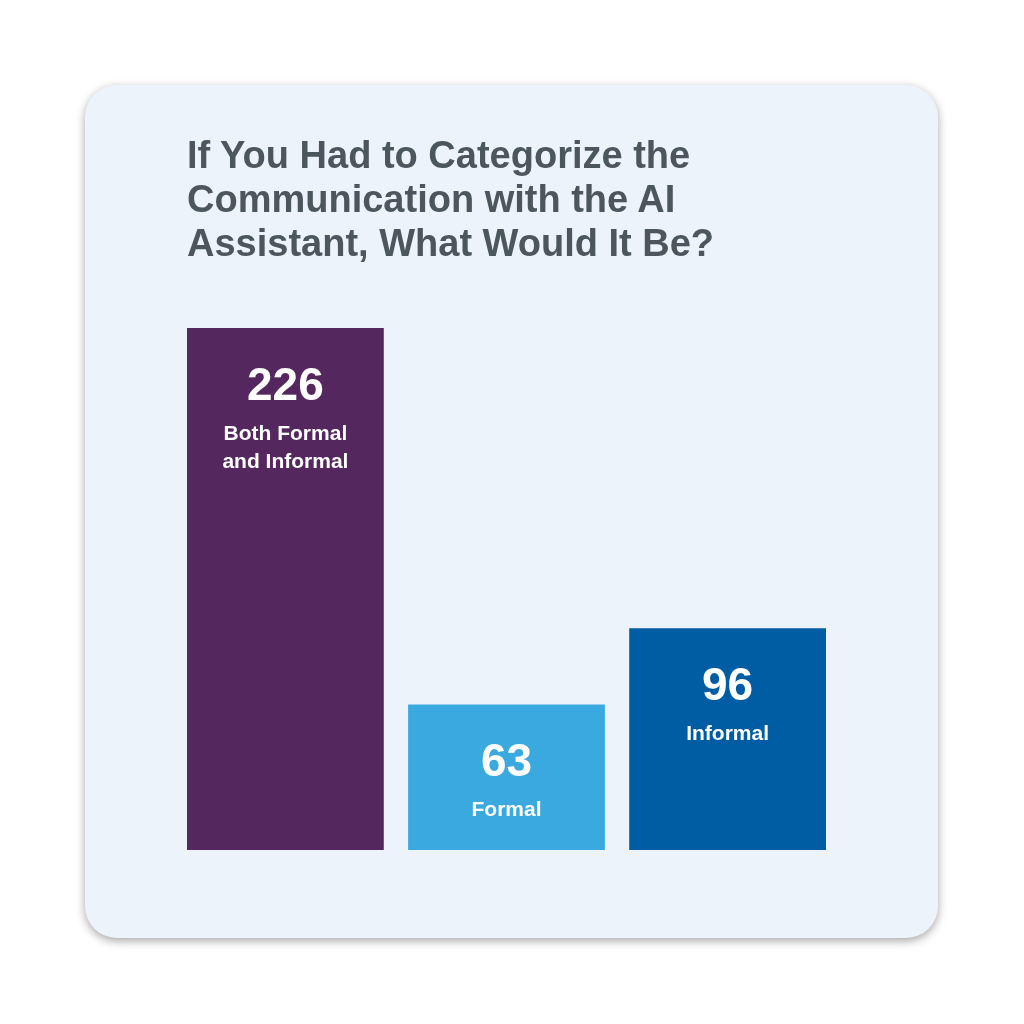  I want to click on data-label: 226, so click(285, 384).